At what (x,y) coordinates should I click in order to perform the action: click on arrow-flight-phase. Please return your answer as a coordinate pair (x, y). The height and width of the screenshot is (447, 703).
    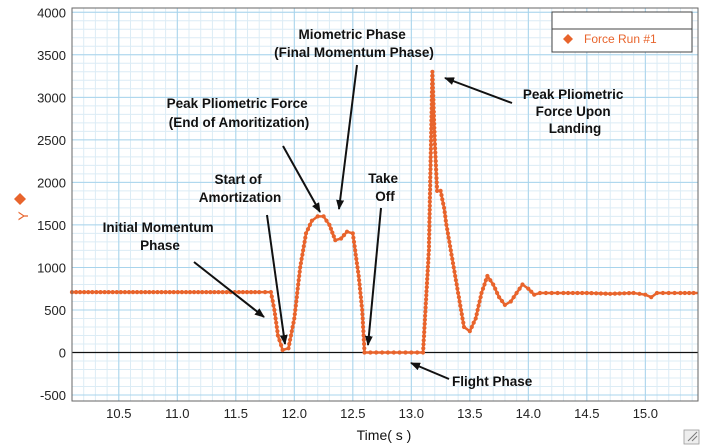
    Looking at the image, I should click on (430, 371).